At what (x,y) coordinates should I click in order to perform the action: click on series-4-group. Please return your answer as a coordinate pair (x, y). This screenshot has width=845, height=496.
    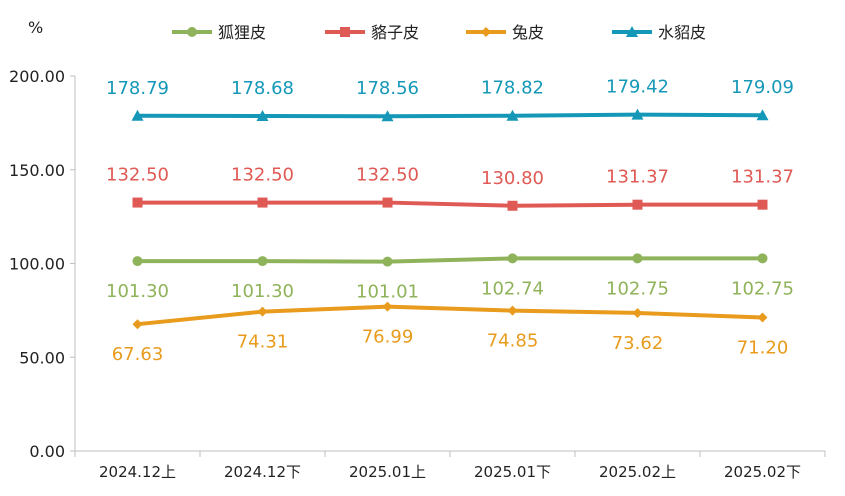
    Looking at the image, I should click on (450, 115).